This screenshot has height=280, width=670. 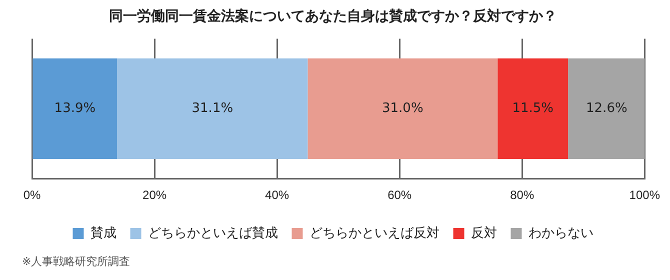 I want to click on x-tick-label: 80%, so click(x=522, y=195).